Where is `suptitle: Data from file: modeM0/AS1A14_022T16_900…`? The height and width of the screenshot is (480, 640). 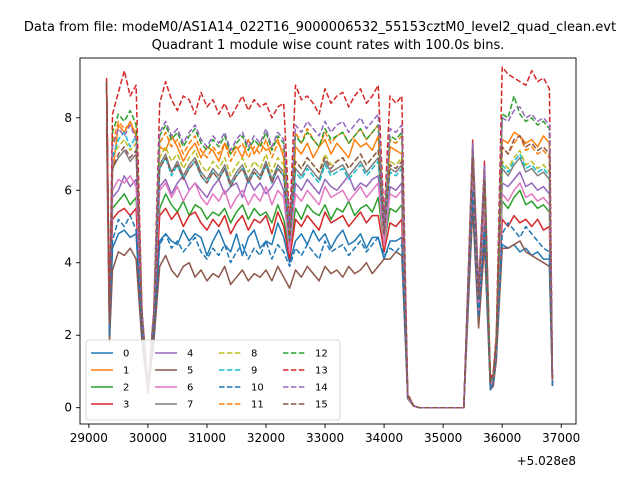 suptitle: Data from file: modeM0/AS1A14_022T16_900… is located at coordinates (320, 27).